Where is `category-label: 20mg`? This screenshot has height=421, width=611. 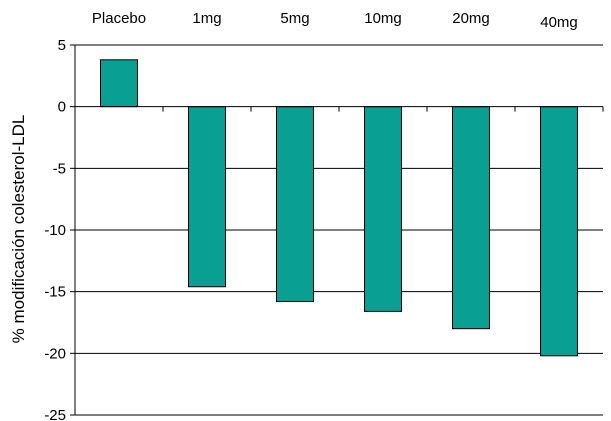
category-label: 20mg is located at coordinates (471, 18).